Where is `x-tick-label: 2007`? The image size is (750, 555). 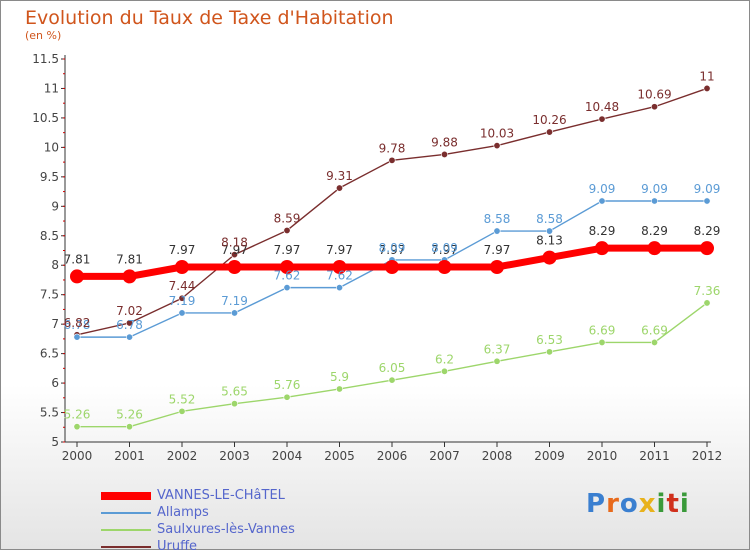 x-tick-label: 2007 is located at coordinates (444, 456).